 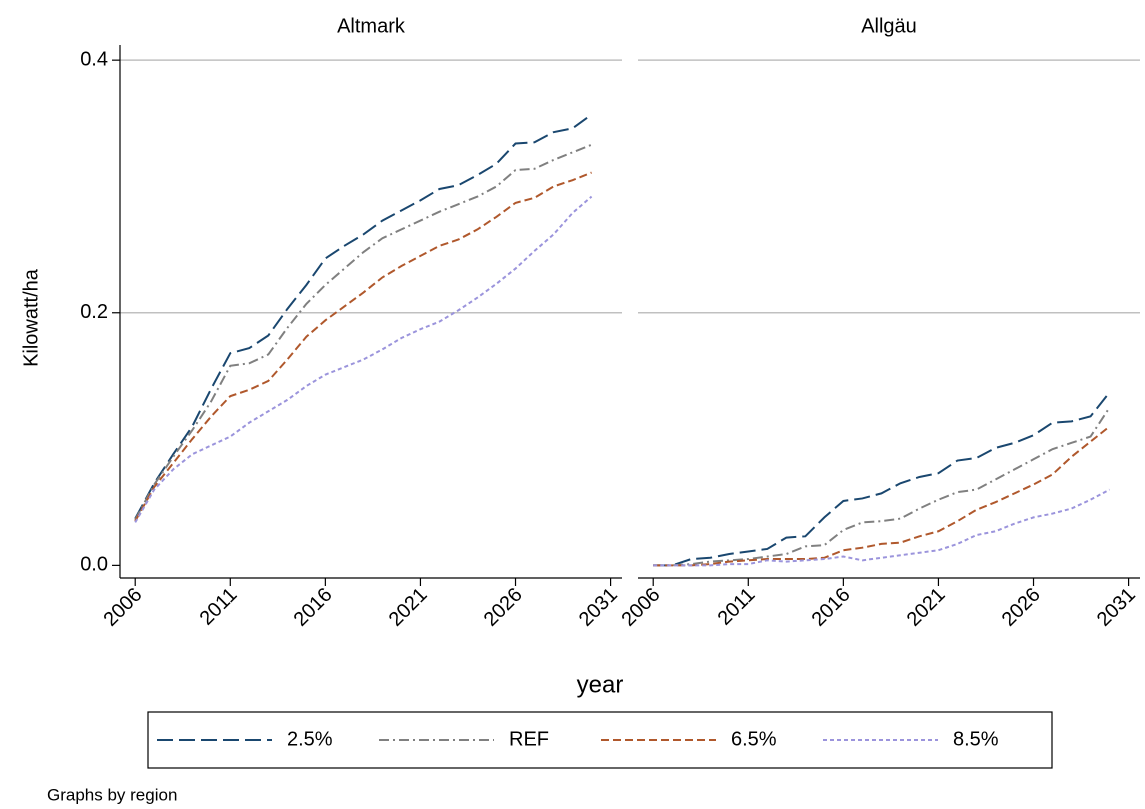 What do you see at coordinates (976, 739) in the screenshot?
I see `legend-label: 8.5%` at bounding box center [976, 739].